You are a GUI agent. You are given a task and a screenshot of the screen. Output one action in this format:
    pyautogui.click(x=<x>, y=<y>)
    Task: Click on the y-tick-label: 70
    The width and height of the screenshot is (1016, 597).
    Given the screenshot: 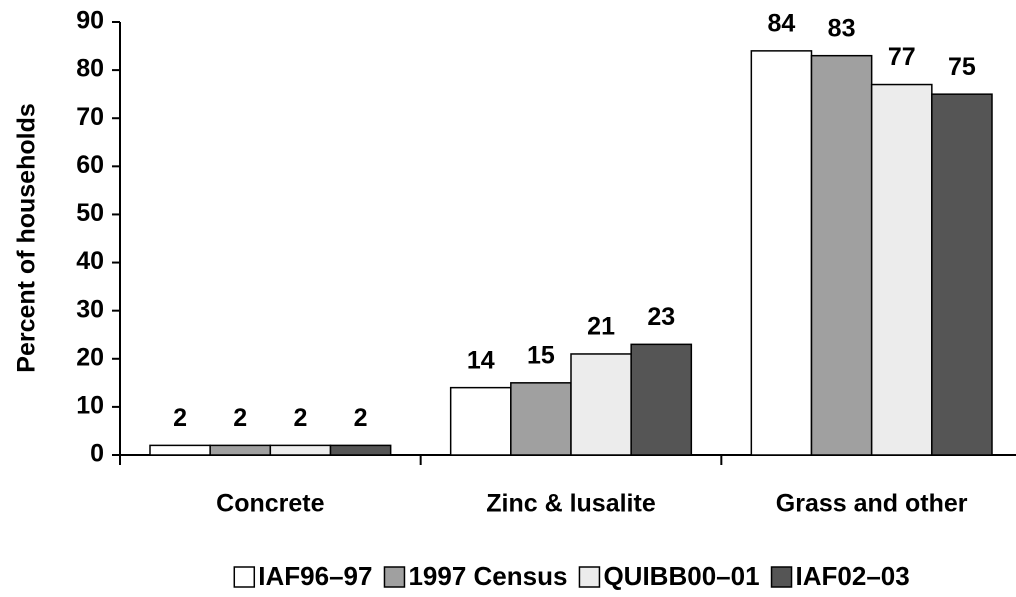 What is the action you would take?
    pyautogui.click(x=90, y=117)
    